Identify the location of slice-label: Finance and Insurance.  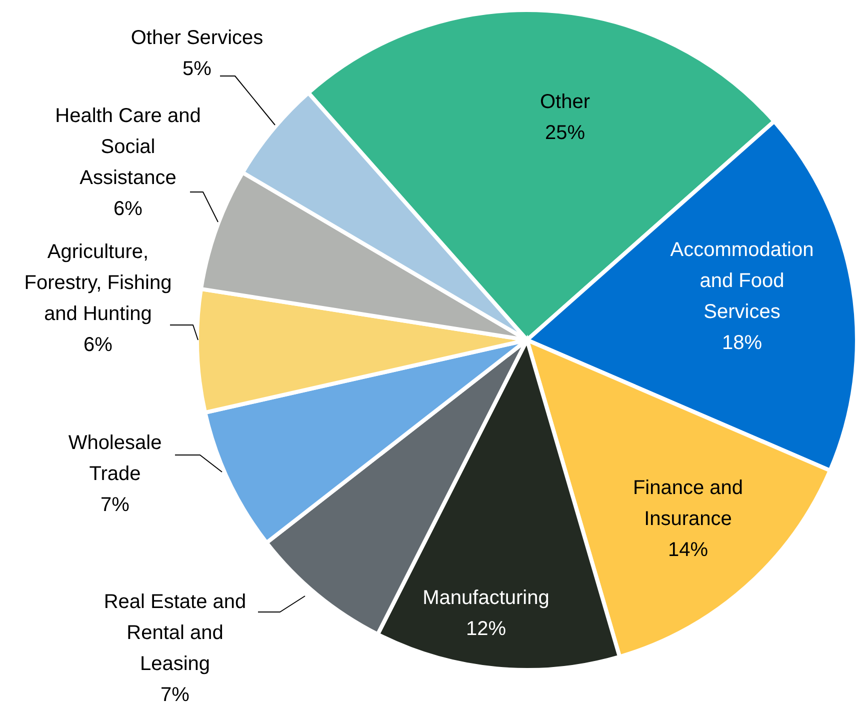
(688, 503).